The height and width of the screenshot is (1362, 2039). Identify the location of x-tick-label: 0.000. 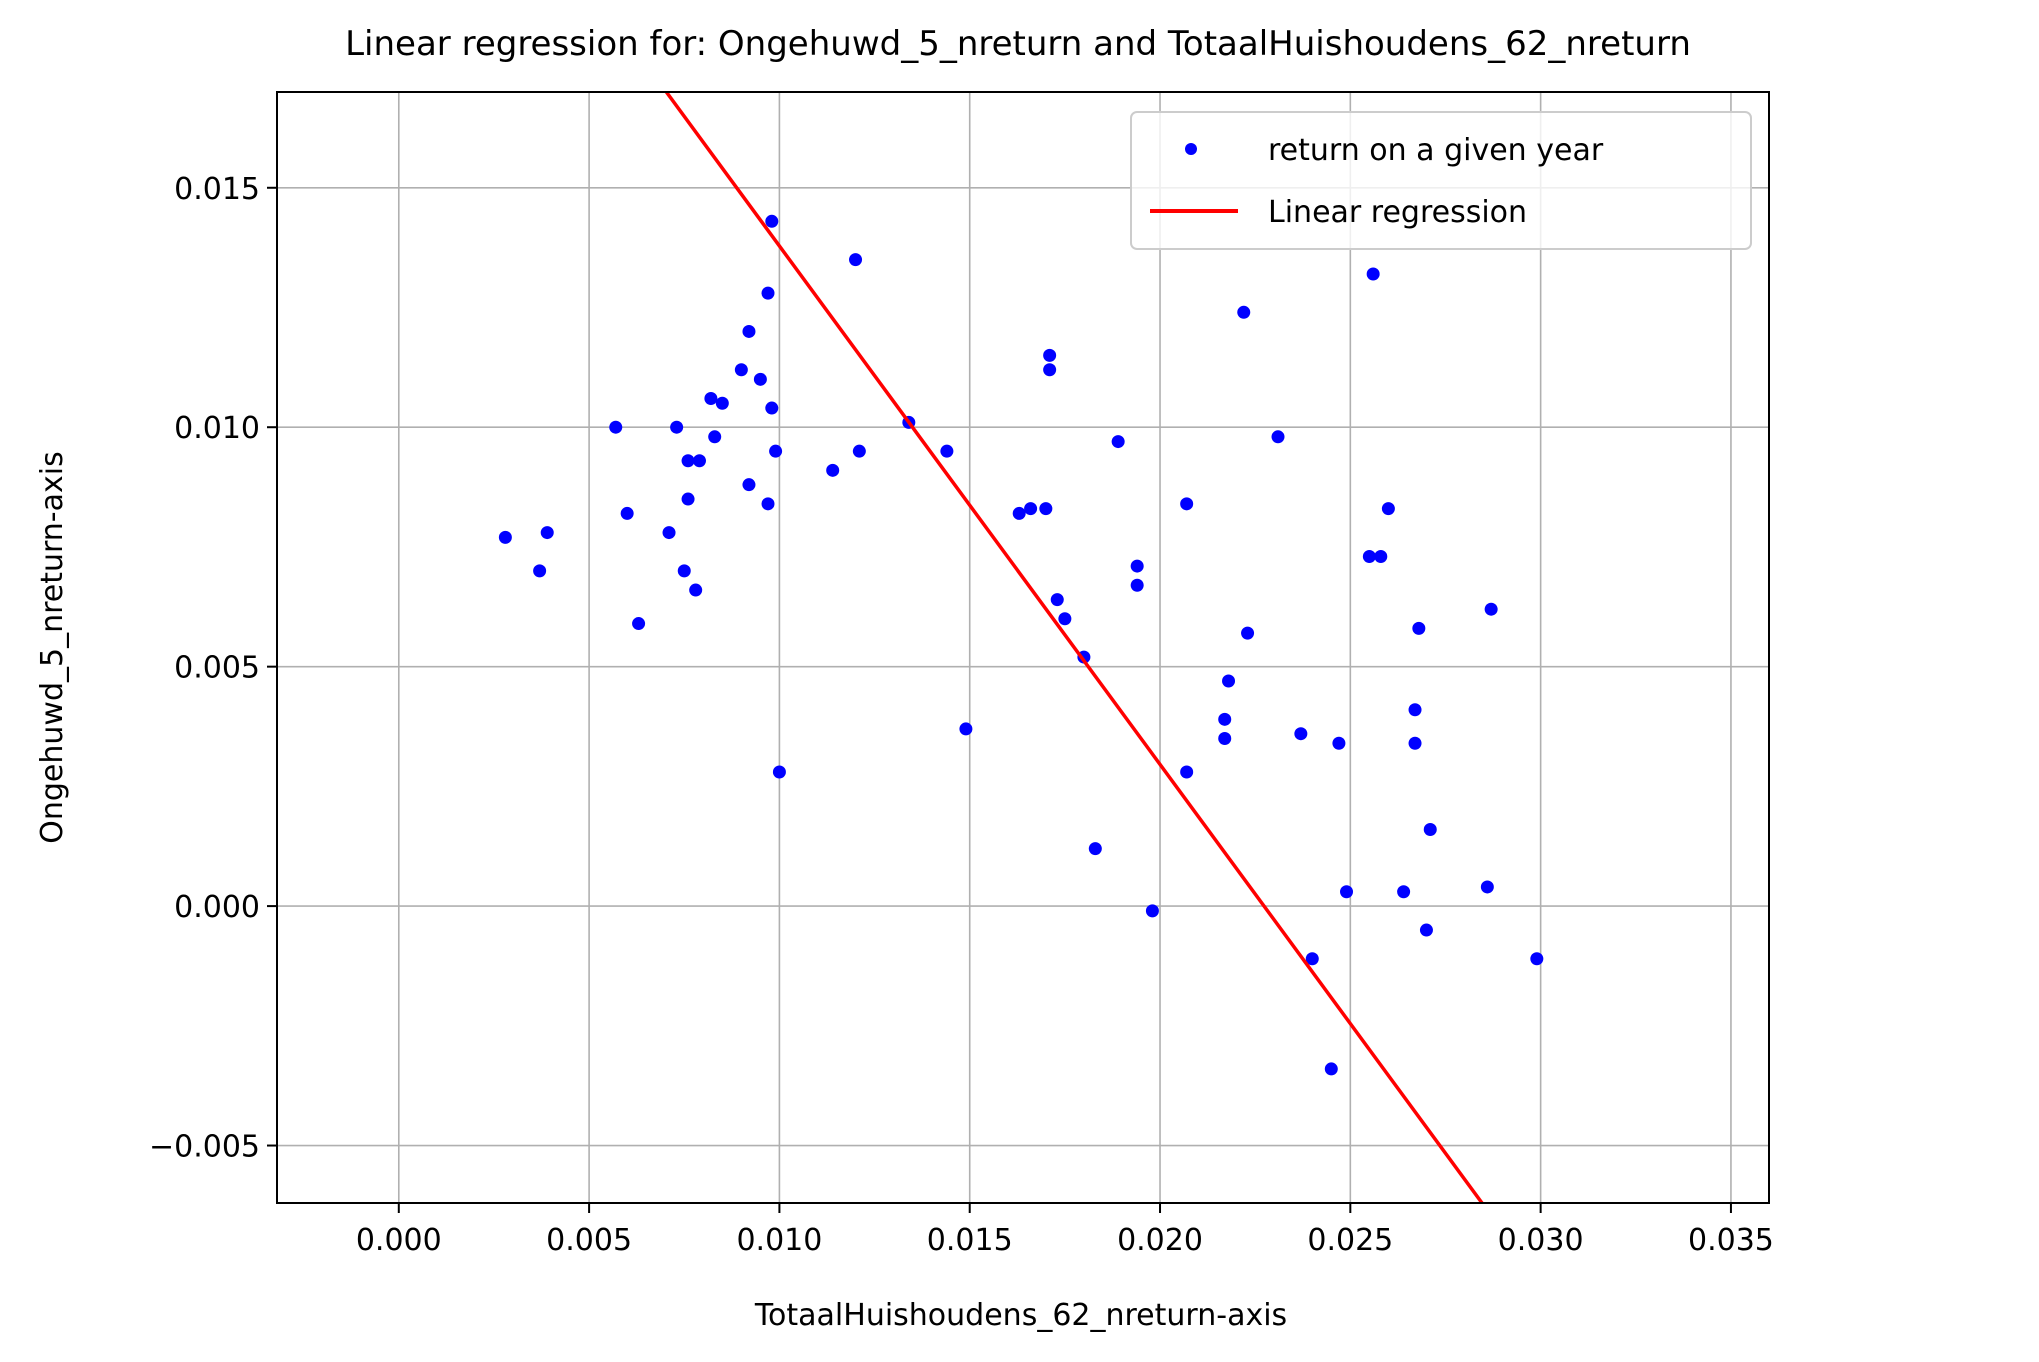
(399, 1240).